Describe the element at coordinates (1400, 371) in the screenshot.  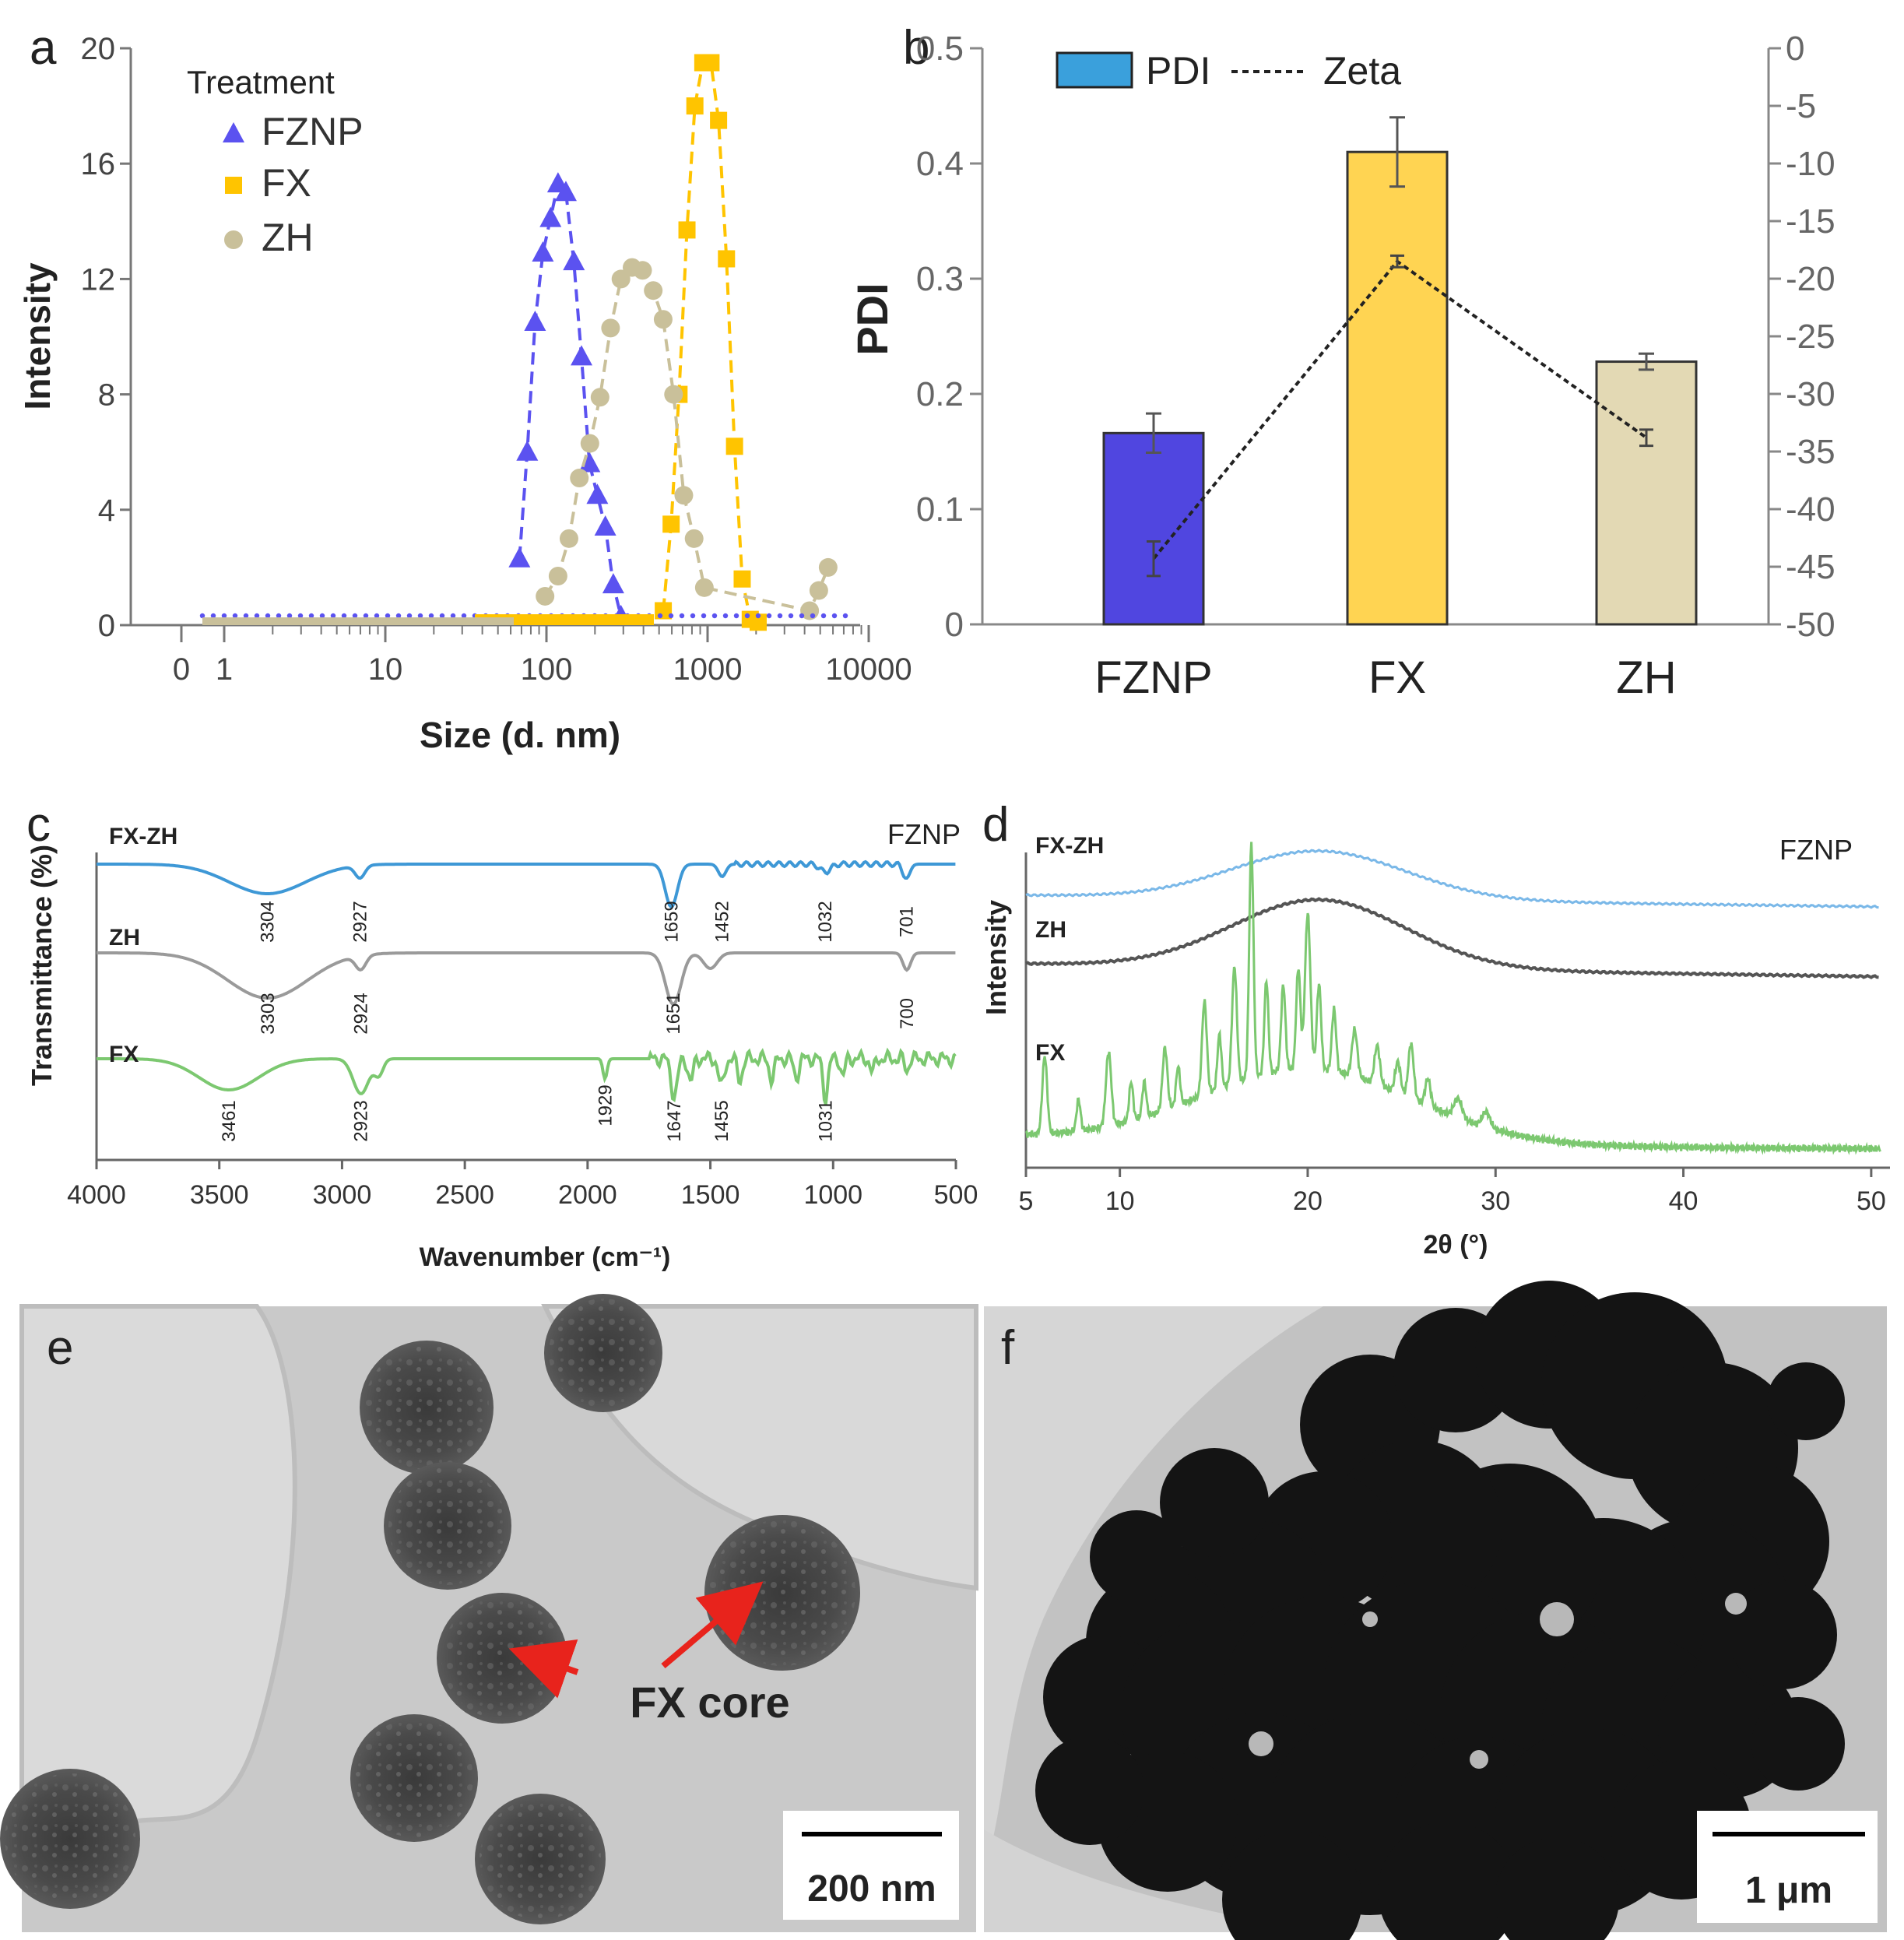
I see `panel-b-plot-area` at that location.